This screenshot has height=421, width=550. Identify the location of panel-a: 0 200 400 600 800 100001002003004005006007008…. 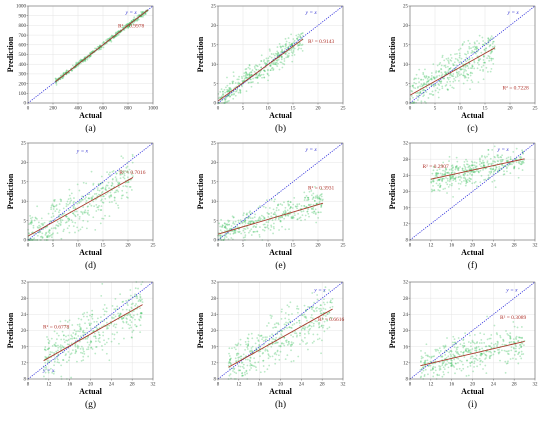
(82, 69).